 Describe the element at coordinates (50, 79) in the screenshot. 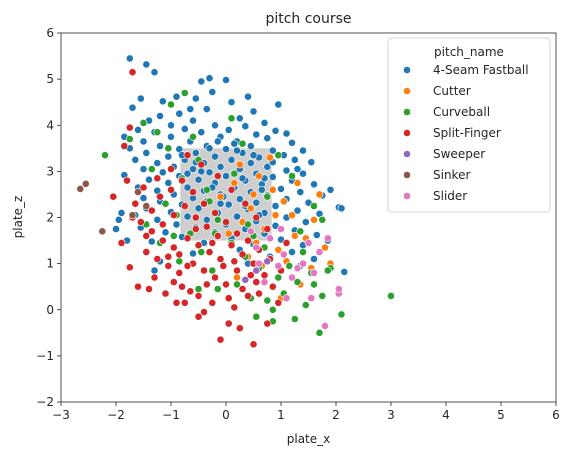

I see `y-tick-label: 5` at that location.